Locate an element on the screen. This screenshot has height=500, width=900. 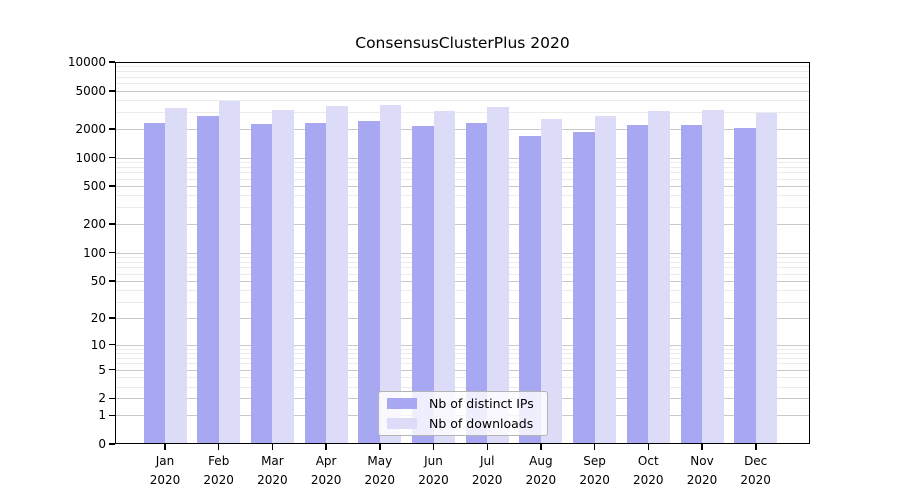
y-tick-label: 500 is located at coordinates (94, 186).